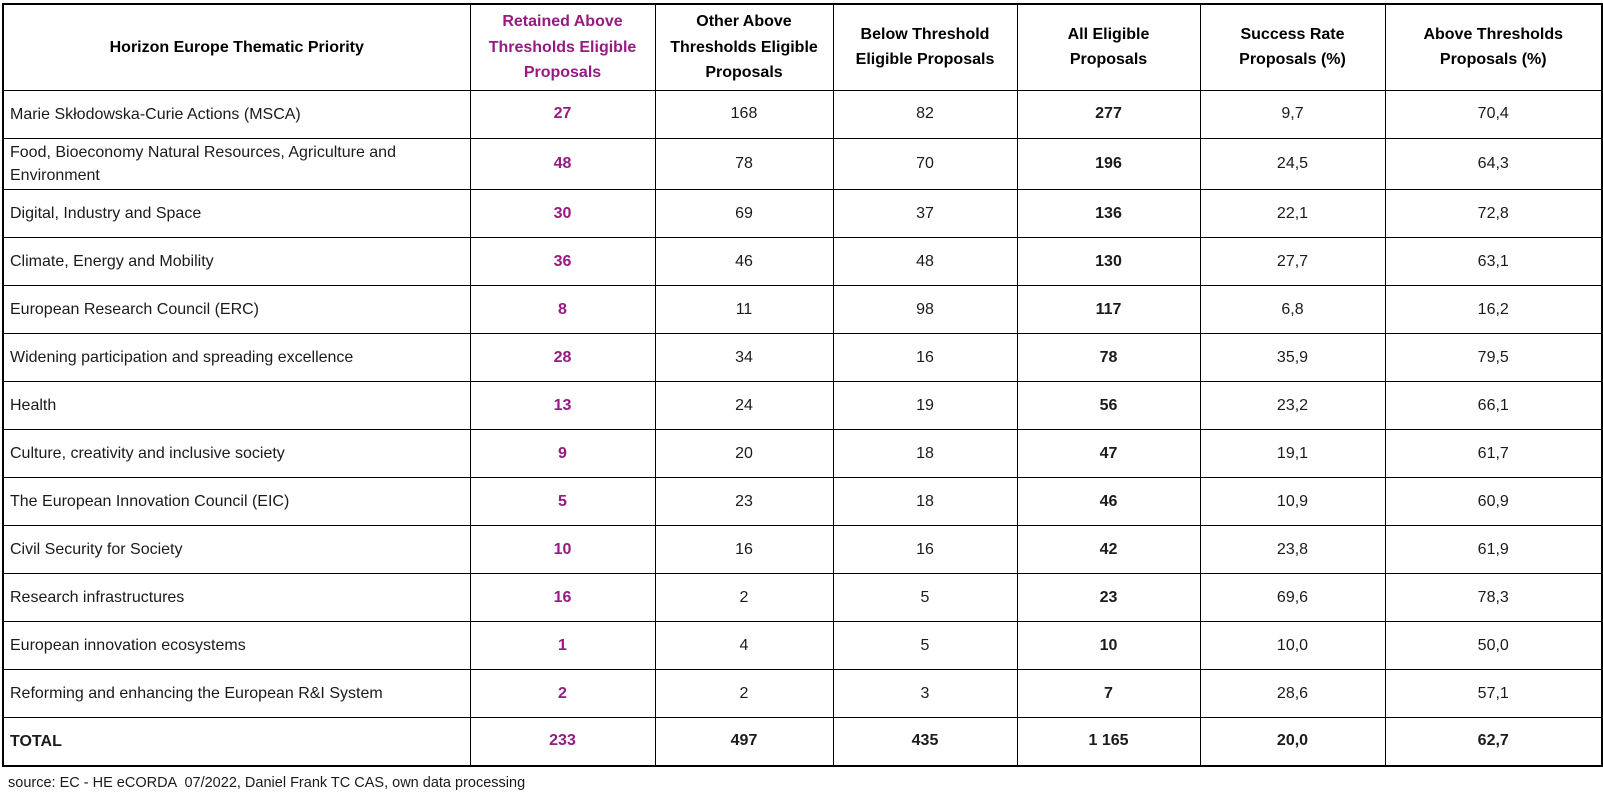  I want to click on cell-thematic-priority: European innovation ecosystems, so click(236, 646).